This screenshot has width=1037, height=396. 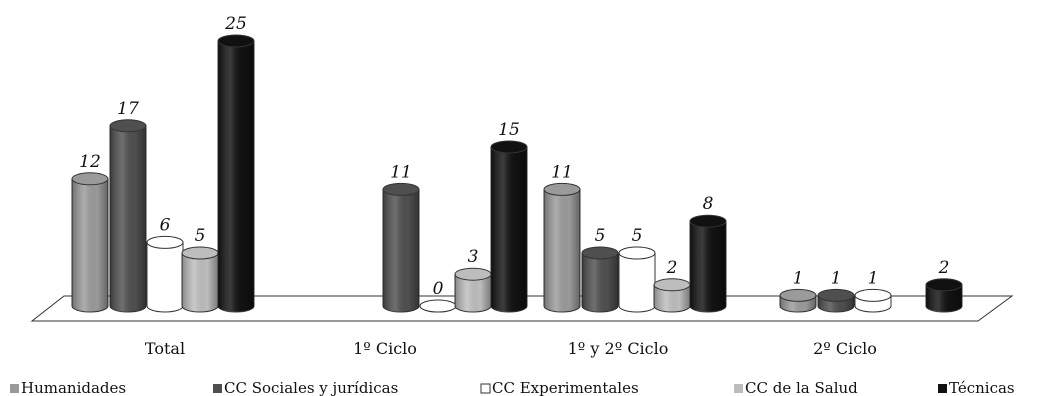 I want to click on category-label: 1º y 2º Ciclo, so click(x=618, y=348).